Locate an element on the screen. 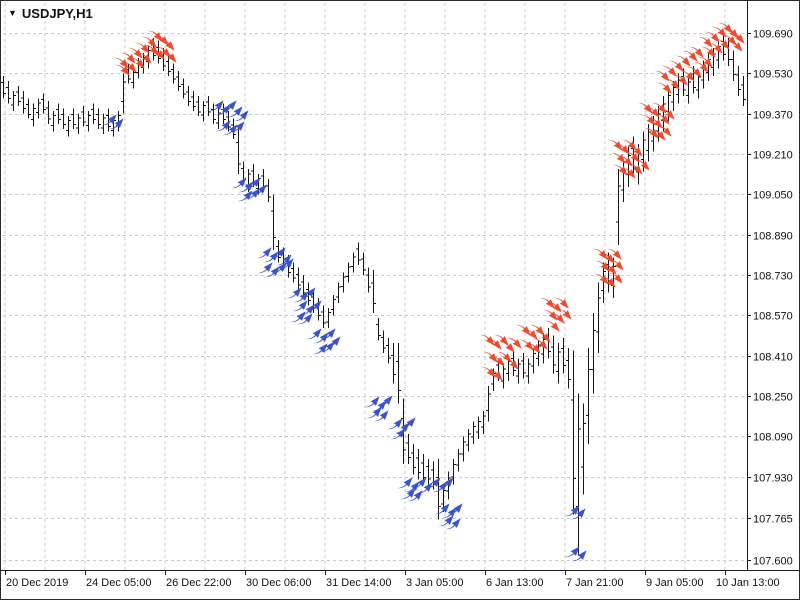  time-axis-label: 3 Jan 05:00 is located at coordinates (435, 583).